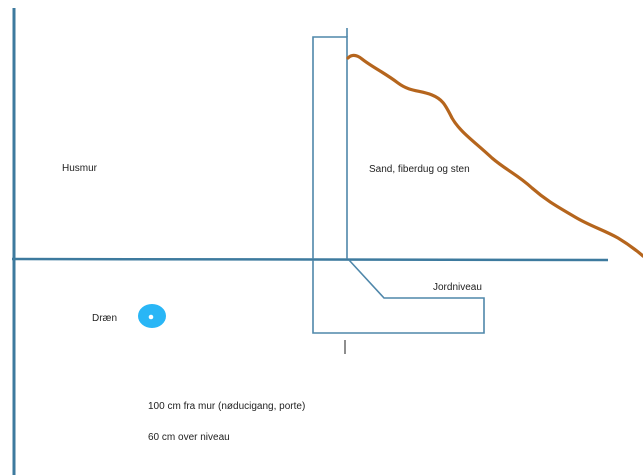  What do you see at coordinates (80, 168) in the screenshot?
I see `house-wall-label: Husmur` at bounding box center [80, 168].